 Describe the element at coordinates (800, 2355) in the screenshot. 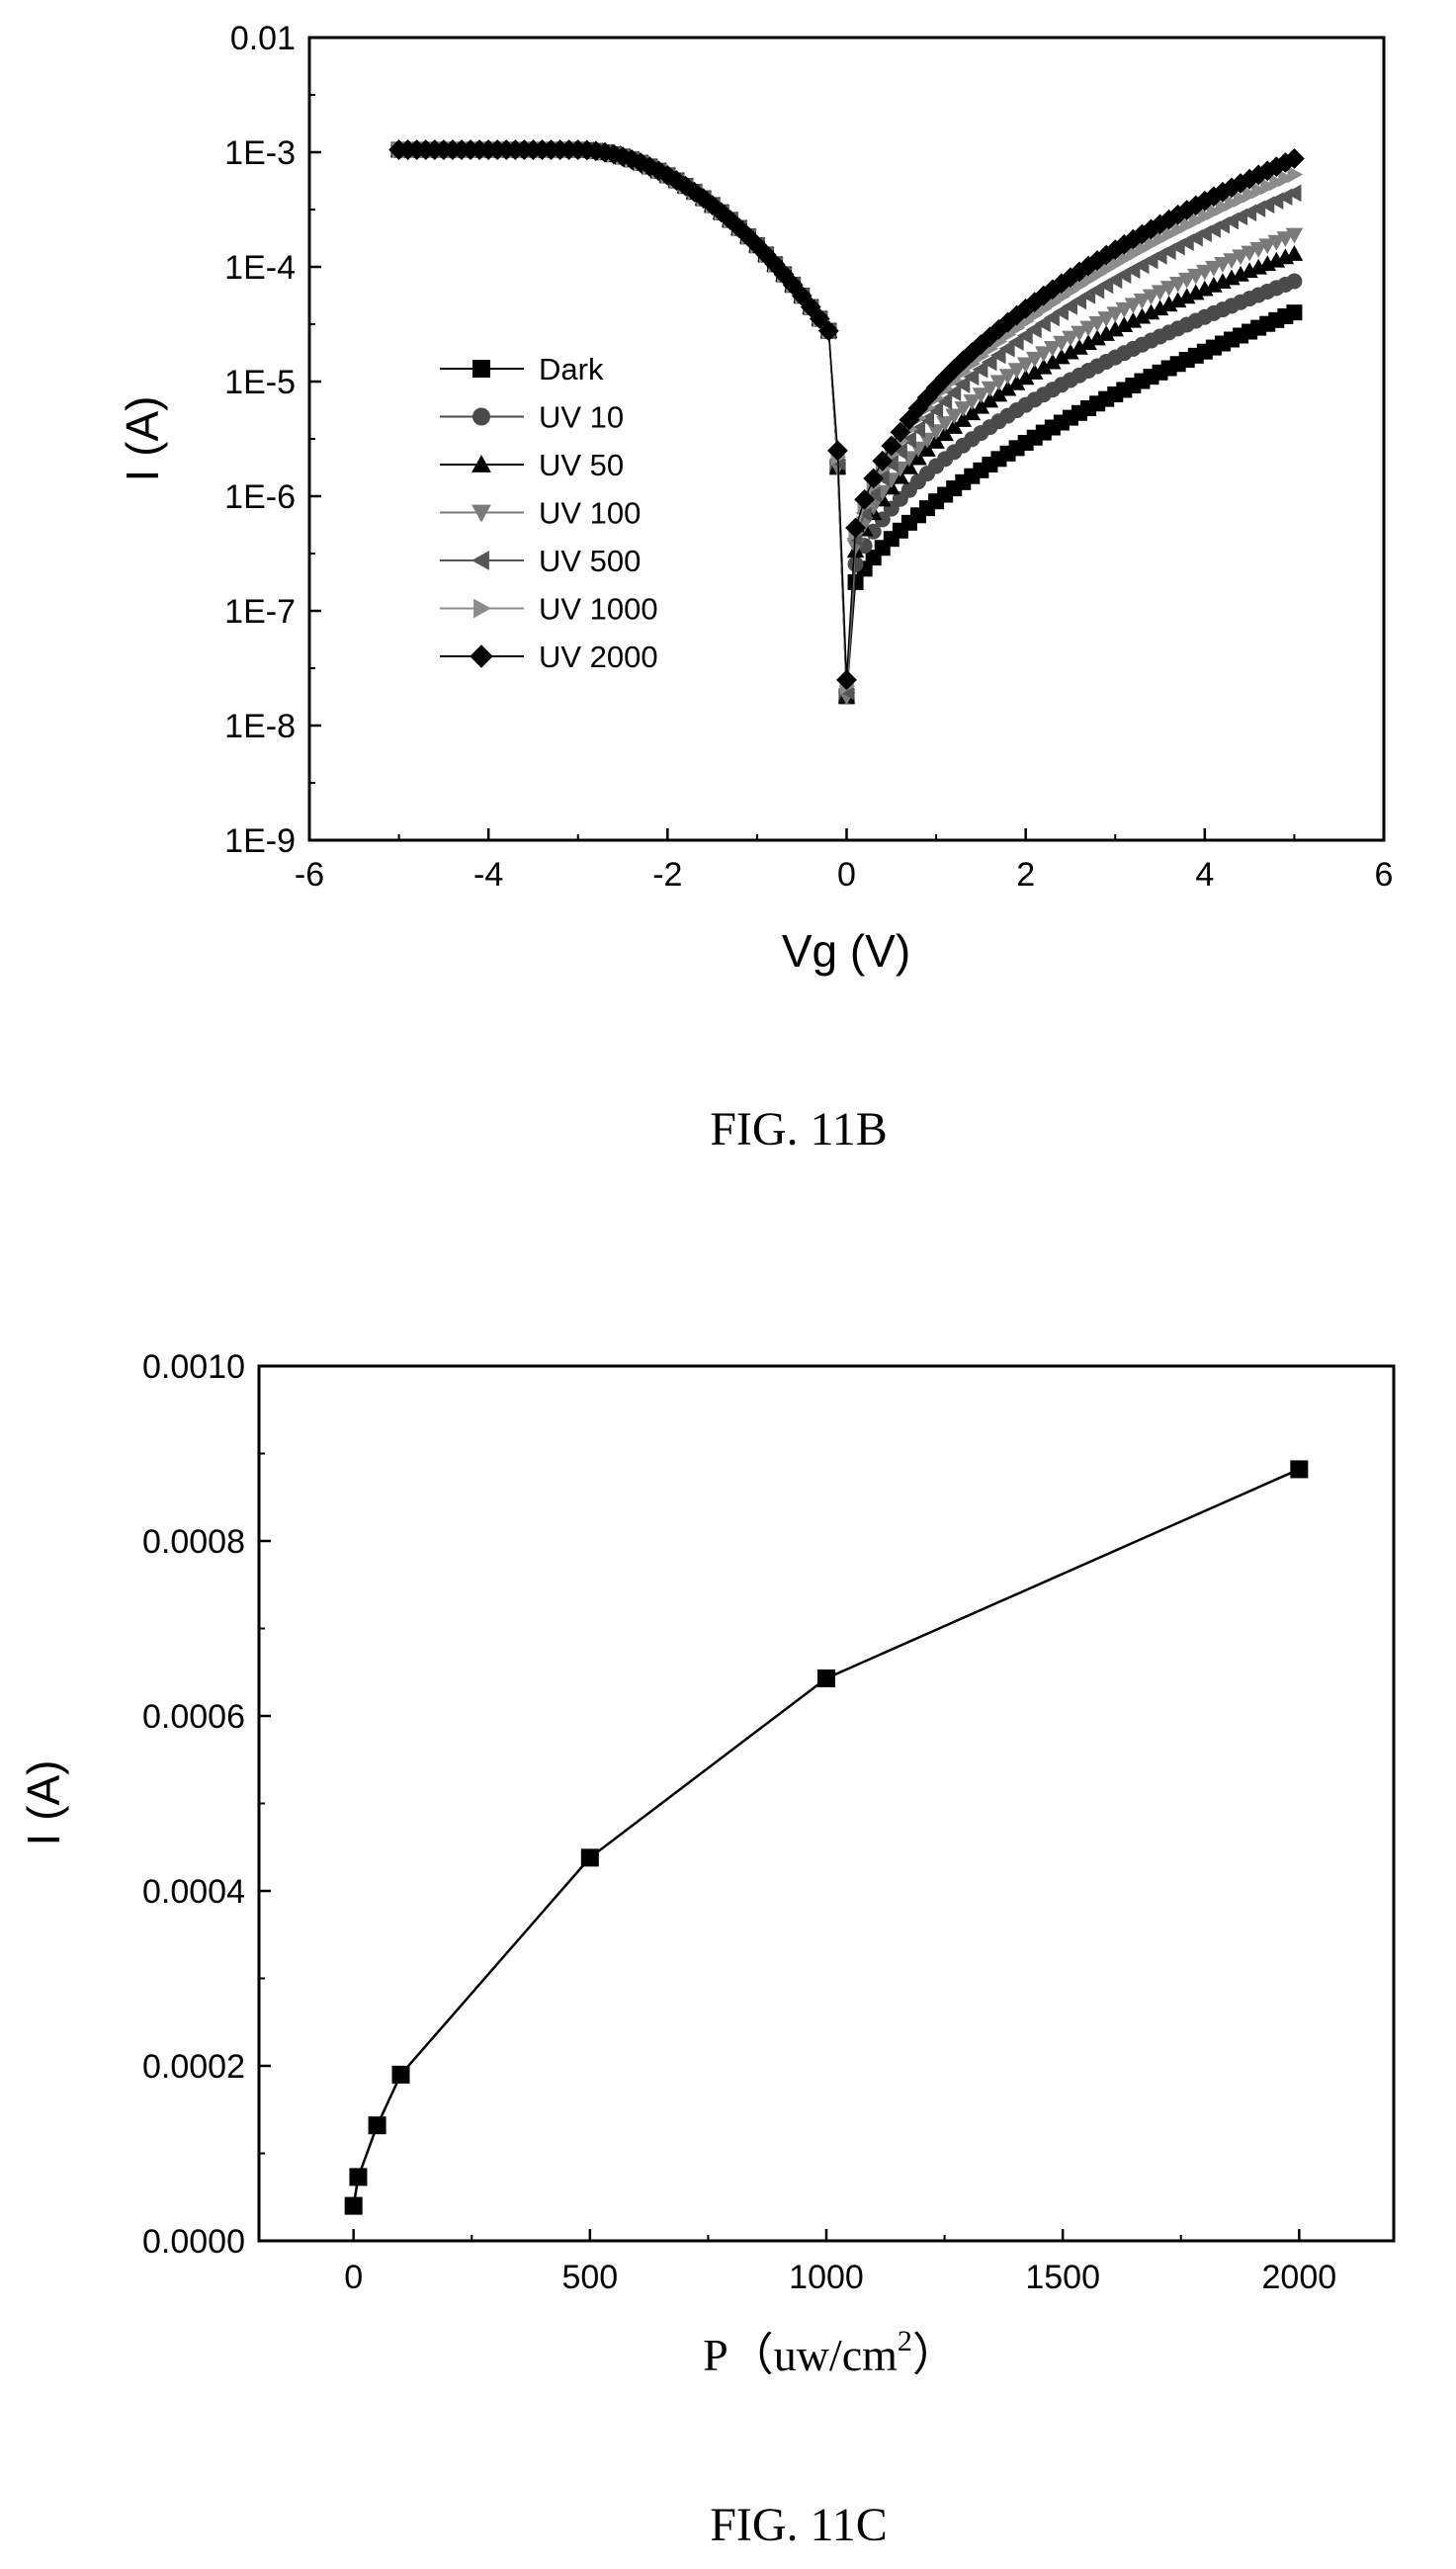

I see `x-axis-title-11c-main: P（uw/cm` at that location.